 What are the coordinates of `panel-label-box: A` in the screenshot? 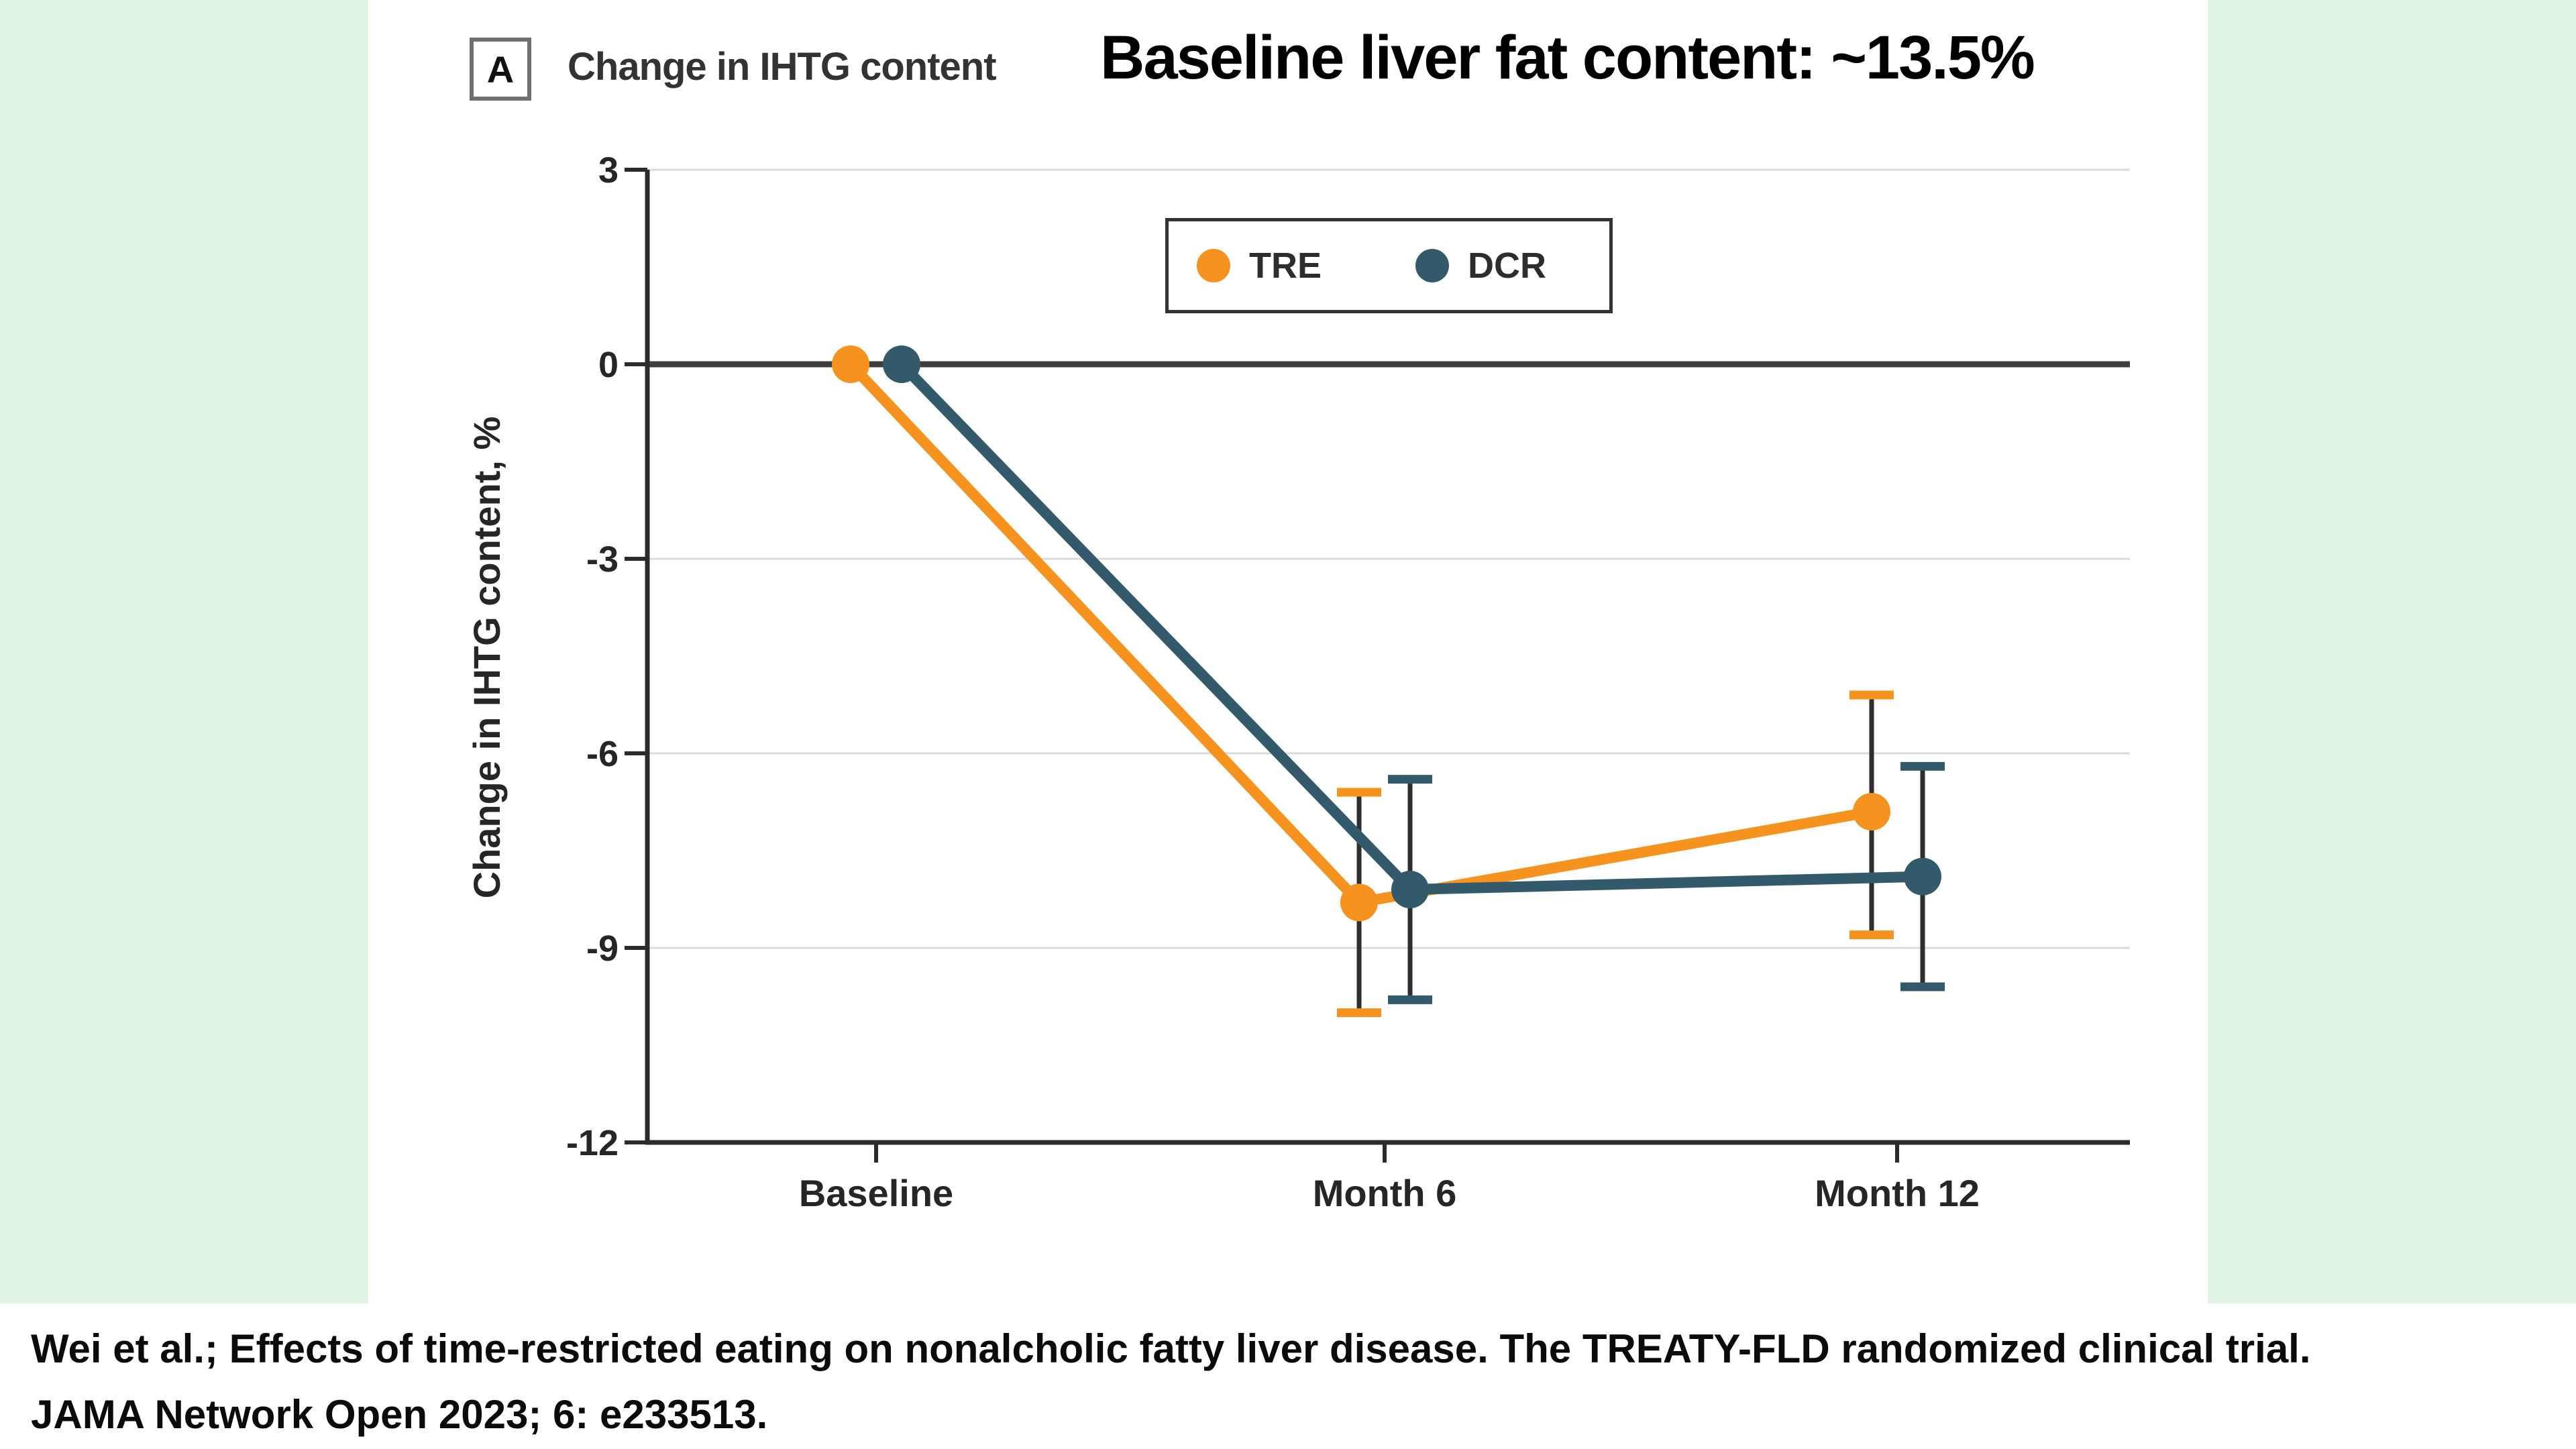 It's located at (500, 69).